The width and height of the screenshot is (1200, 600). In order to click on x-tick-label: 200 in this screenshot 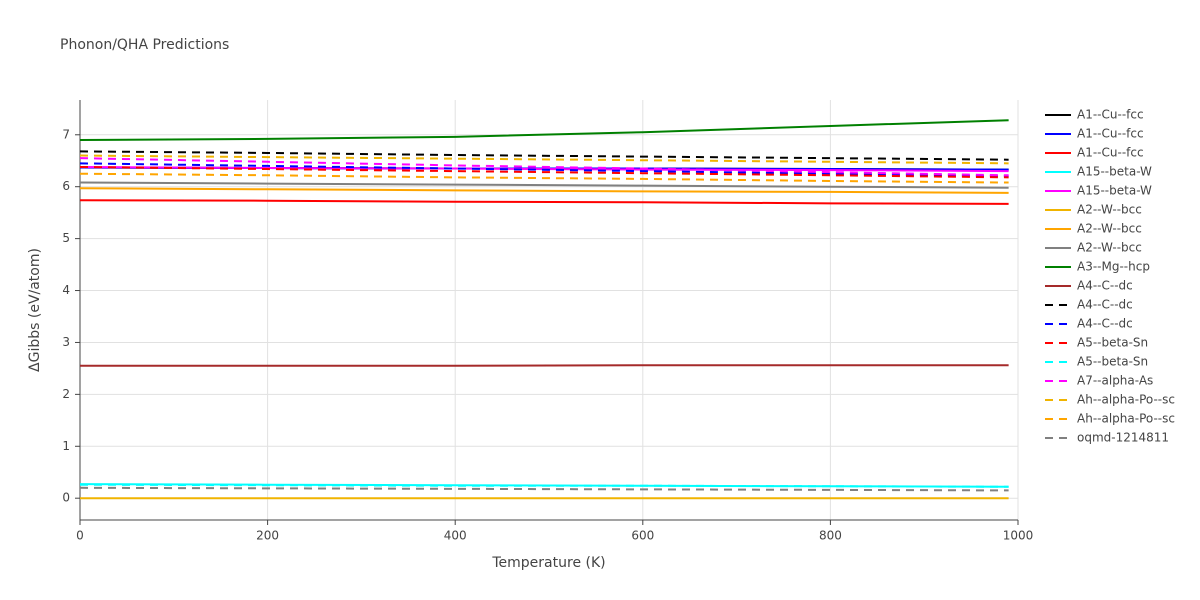, I will do `click(267, 536)`.